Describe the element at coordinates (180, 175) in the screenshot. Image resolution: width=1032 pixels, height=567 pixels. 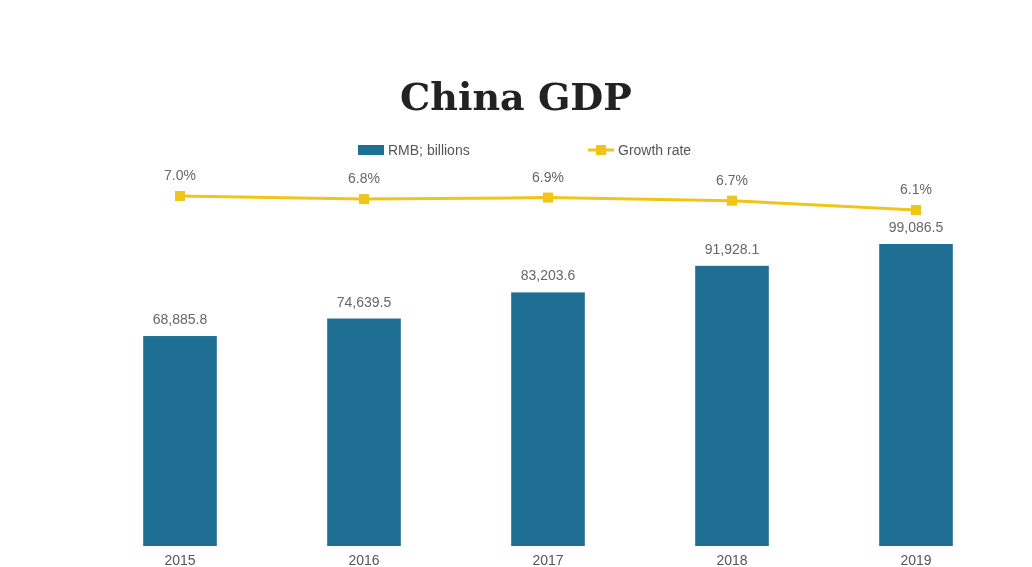
I see `data-label: 7.0%` at that location.